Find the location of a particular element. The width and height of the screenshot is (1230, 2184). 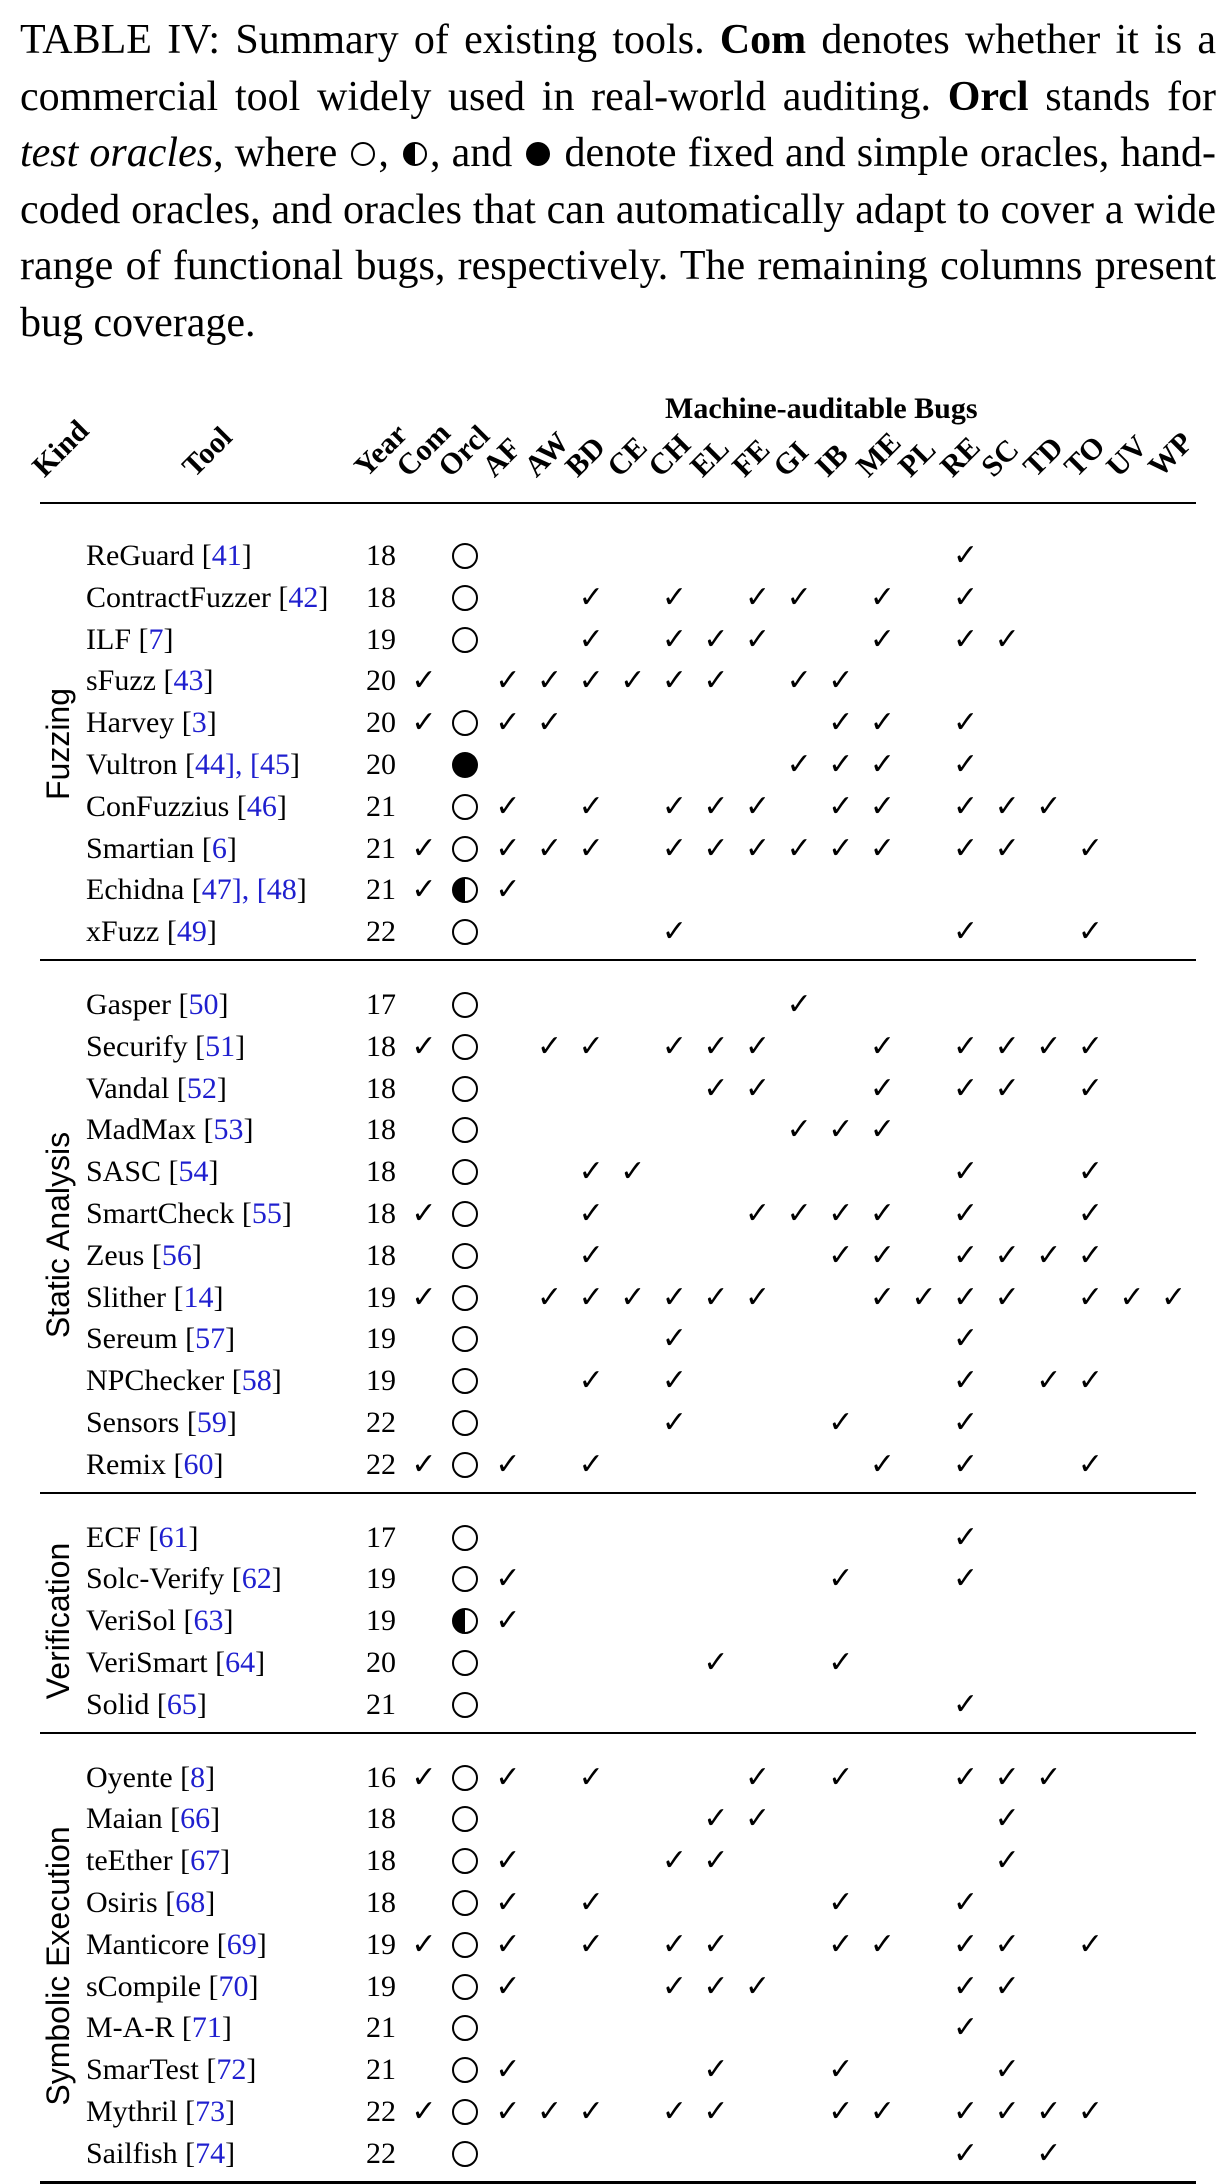

citation-link: 70 is located at coordinates (233, 1986).